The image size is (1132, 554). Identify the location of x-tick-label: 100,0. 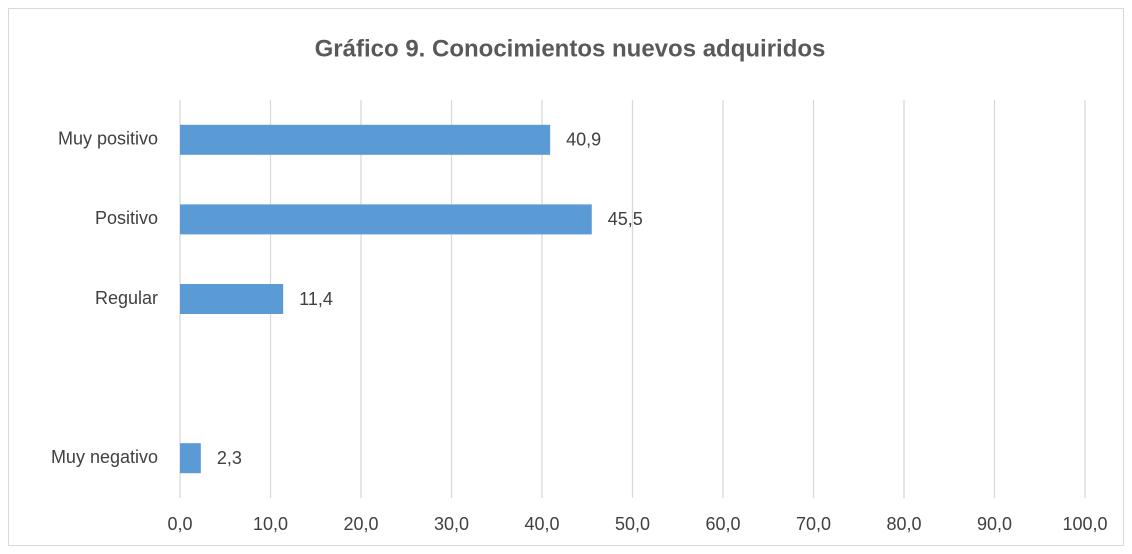
(1084, 524).